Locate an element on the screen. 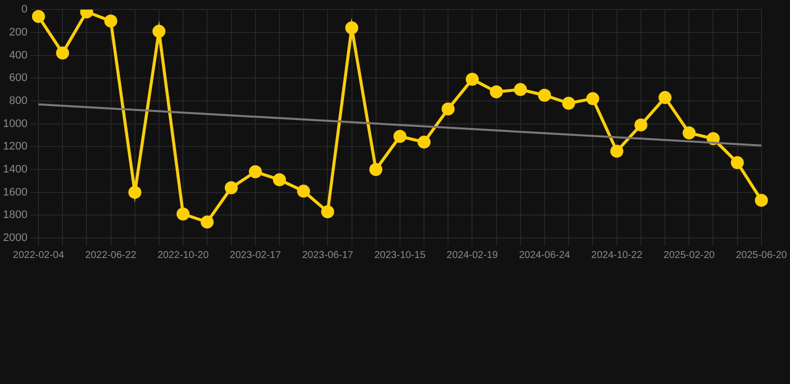  y-tick-label: 1000 is located at coordinates (15, 124).